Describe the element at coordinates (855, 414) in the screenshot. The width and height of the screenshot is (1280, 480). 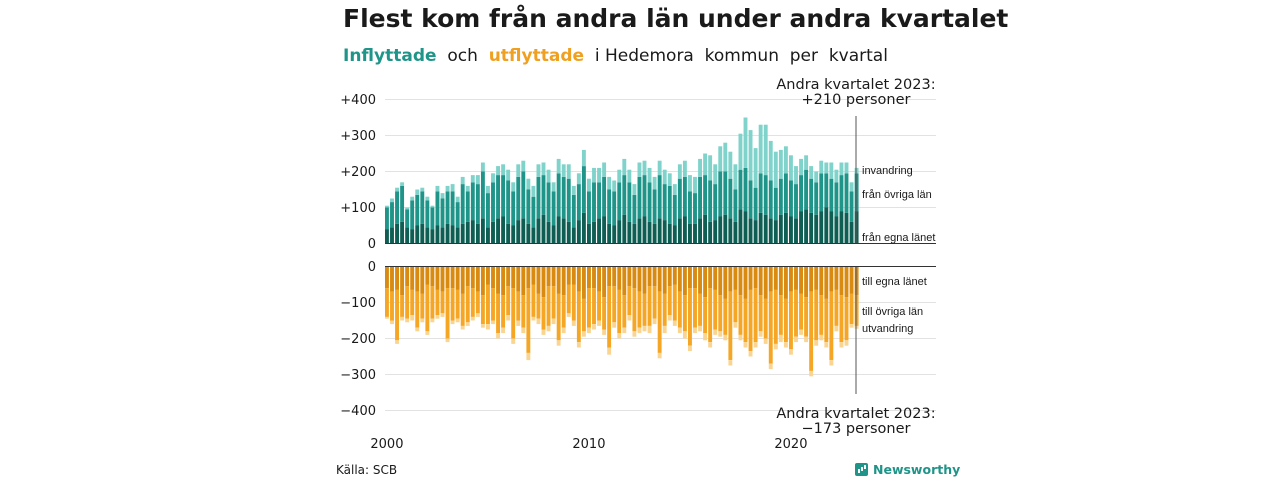
I see `annotation-bottom-line1: Andra kvartalet 2023:` at that location.